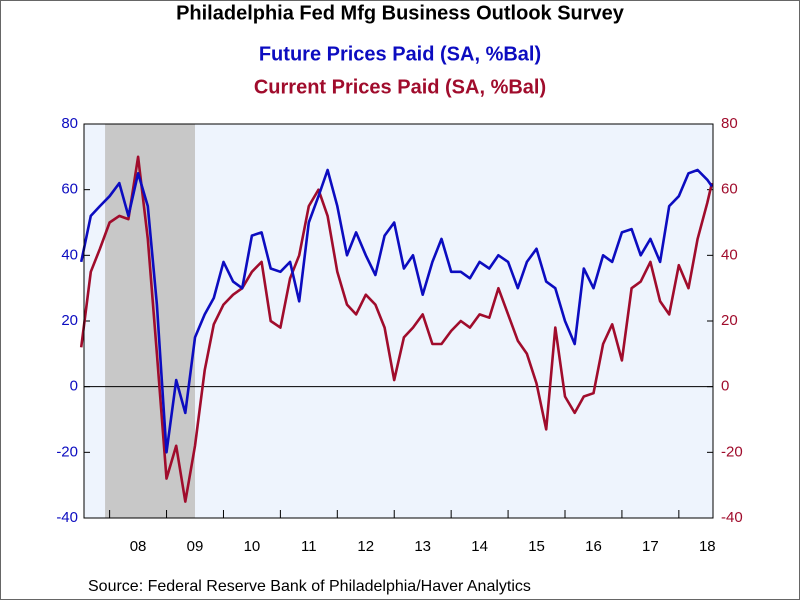  Describe the element at coordinates (593, 546) in the screenshot. I see `x-tick-label: 16` at that location.